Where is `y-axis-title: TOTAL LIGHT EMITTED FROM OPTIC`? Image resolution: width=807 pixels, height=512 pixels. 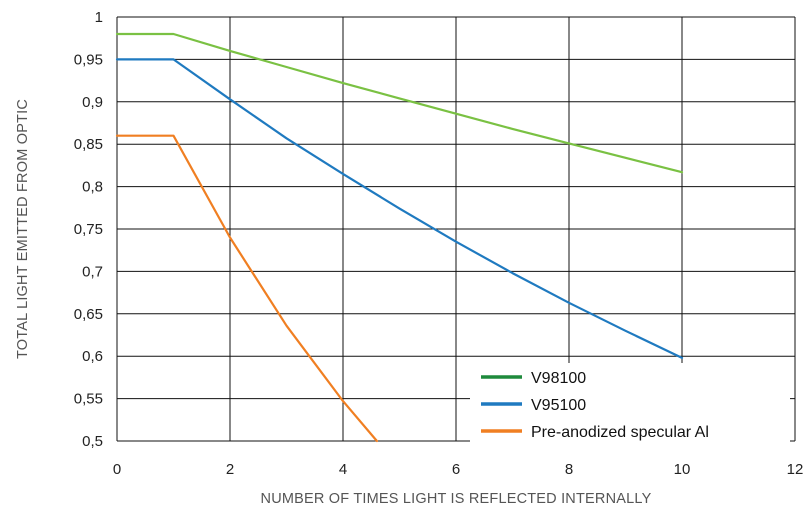
y-axis-title: TOTAL LIGHT EMITTED FROM OPTIC is located at coordinates (23, 229).